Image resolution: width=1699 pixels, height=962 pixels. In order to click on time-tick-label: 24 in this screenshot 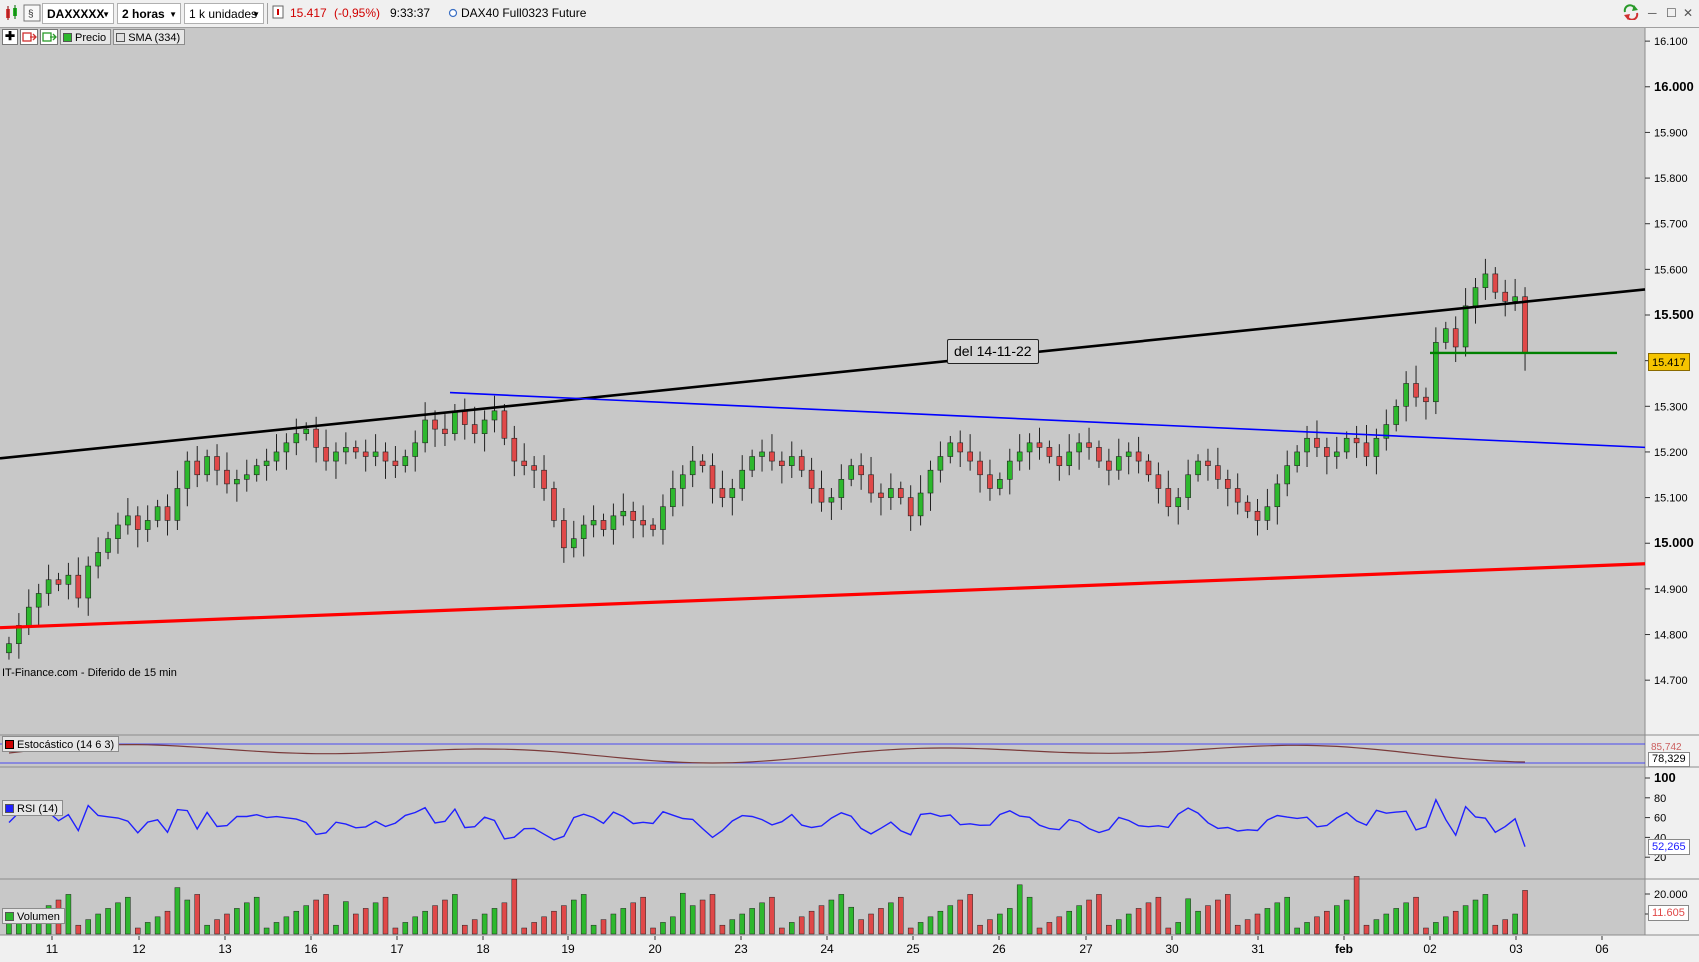, I will do `click(827, 949)`.